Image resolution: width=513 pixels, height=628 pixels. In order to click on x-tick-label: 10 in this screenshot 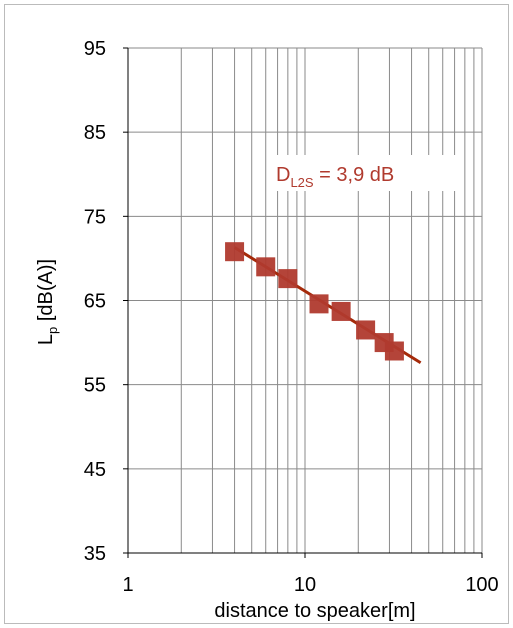, I will do `click(305, 585)`.